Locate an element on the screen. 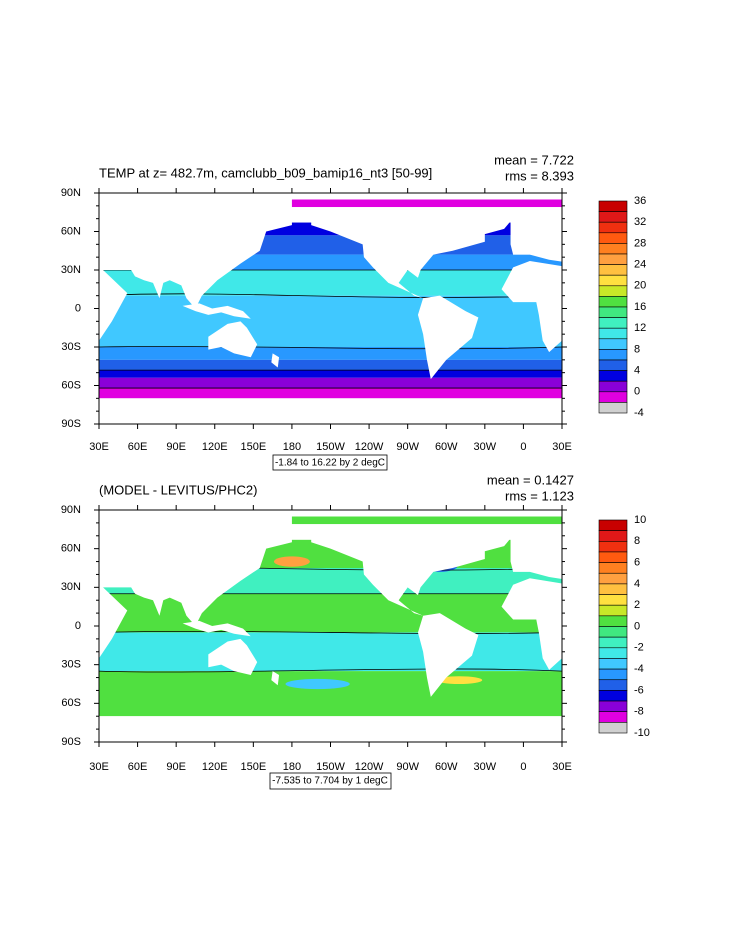 Image resolution: width=733 pixels, height=950 pixels. colorbar-label: 6 is located at coordinates (637, 563).